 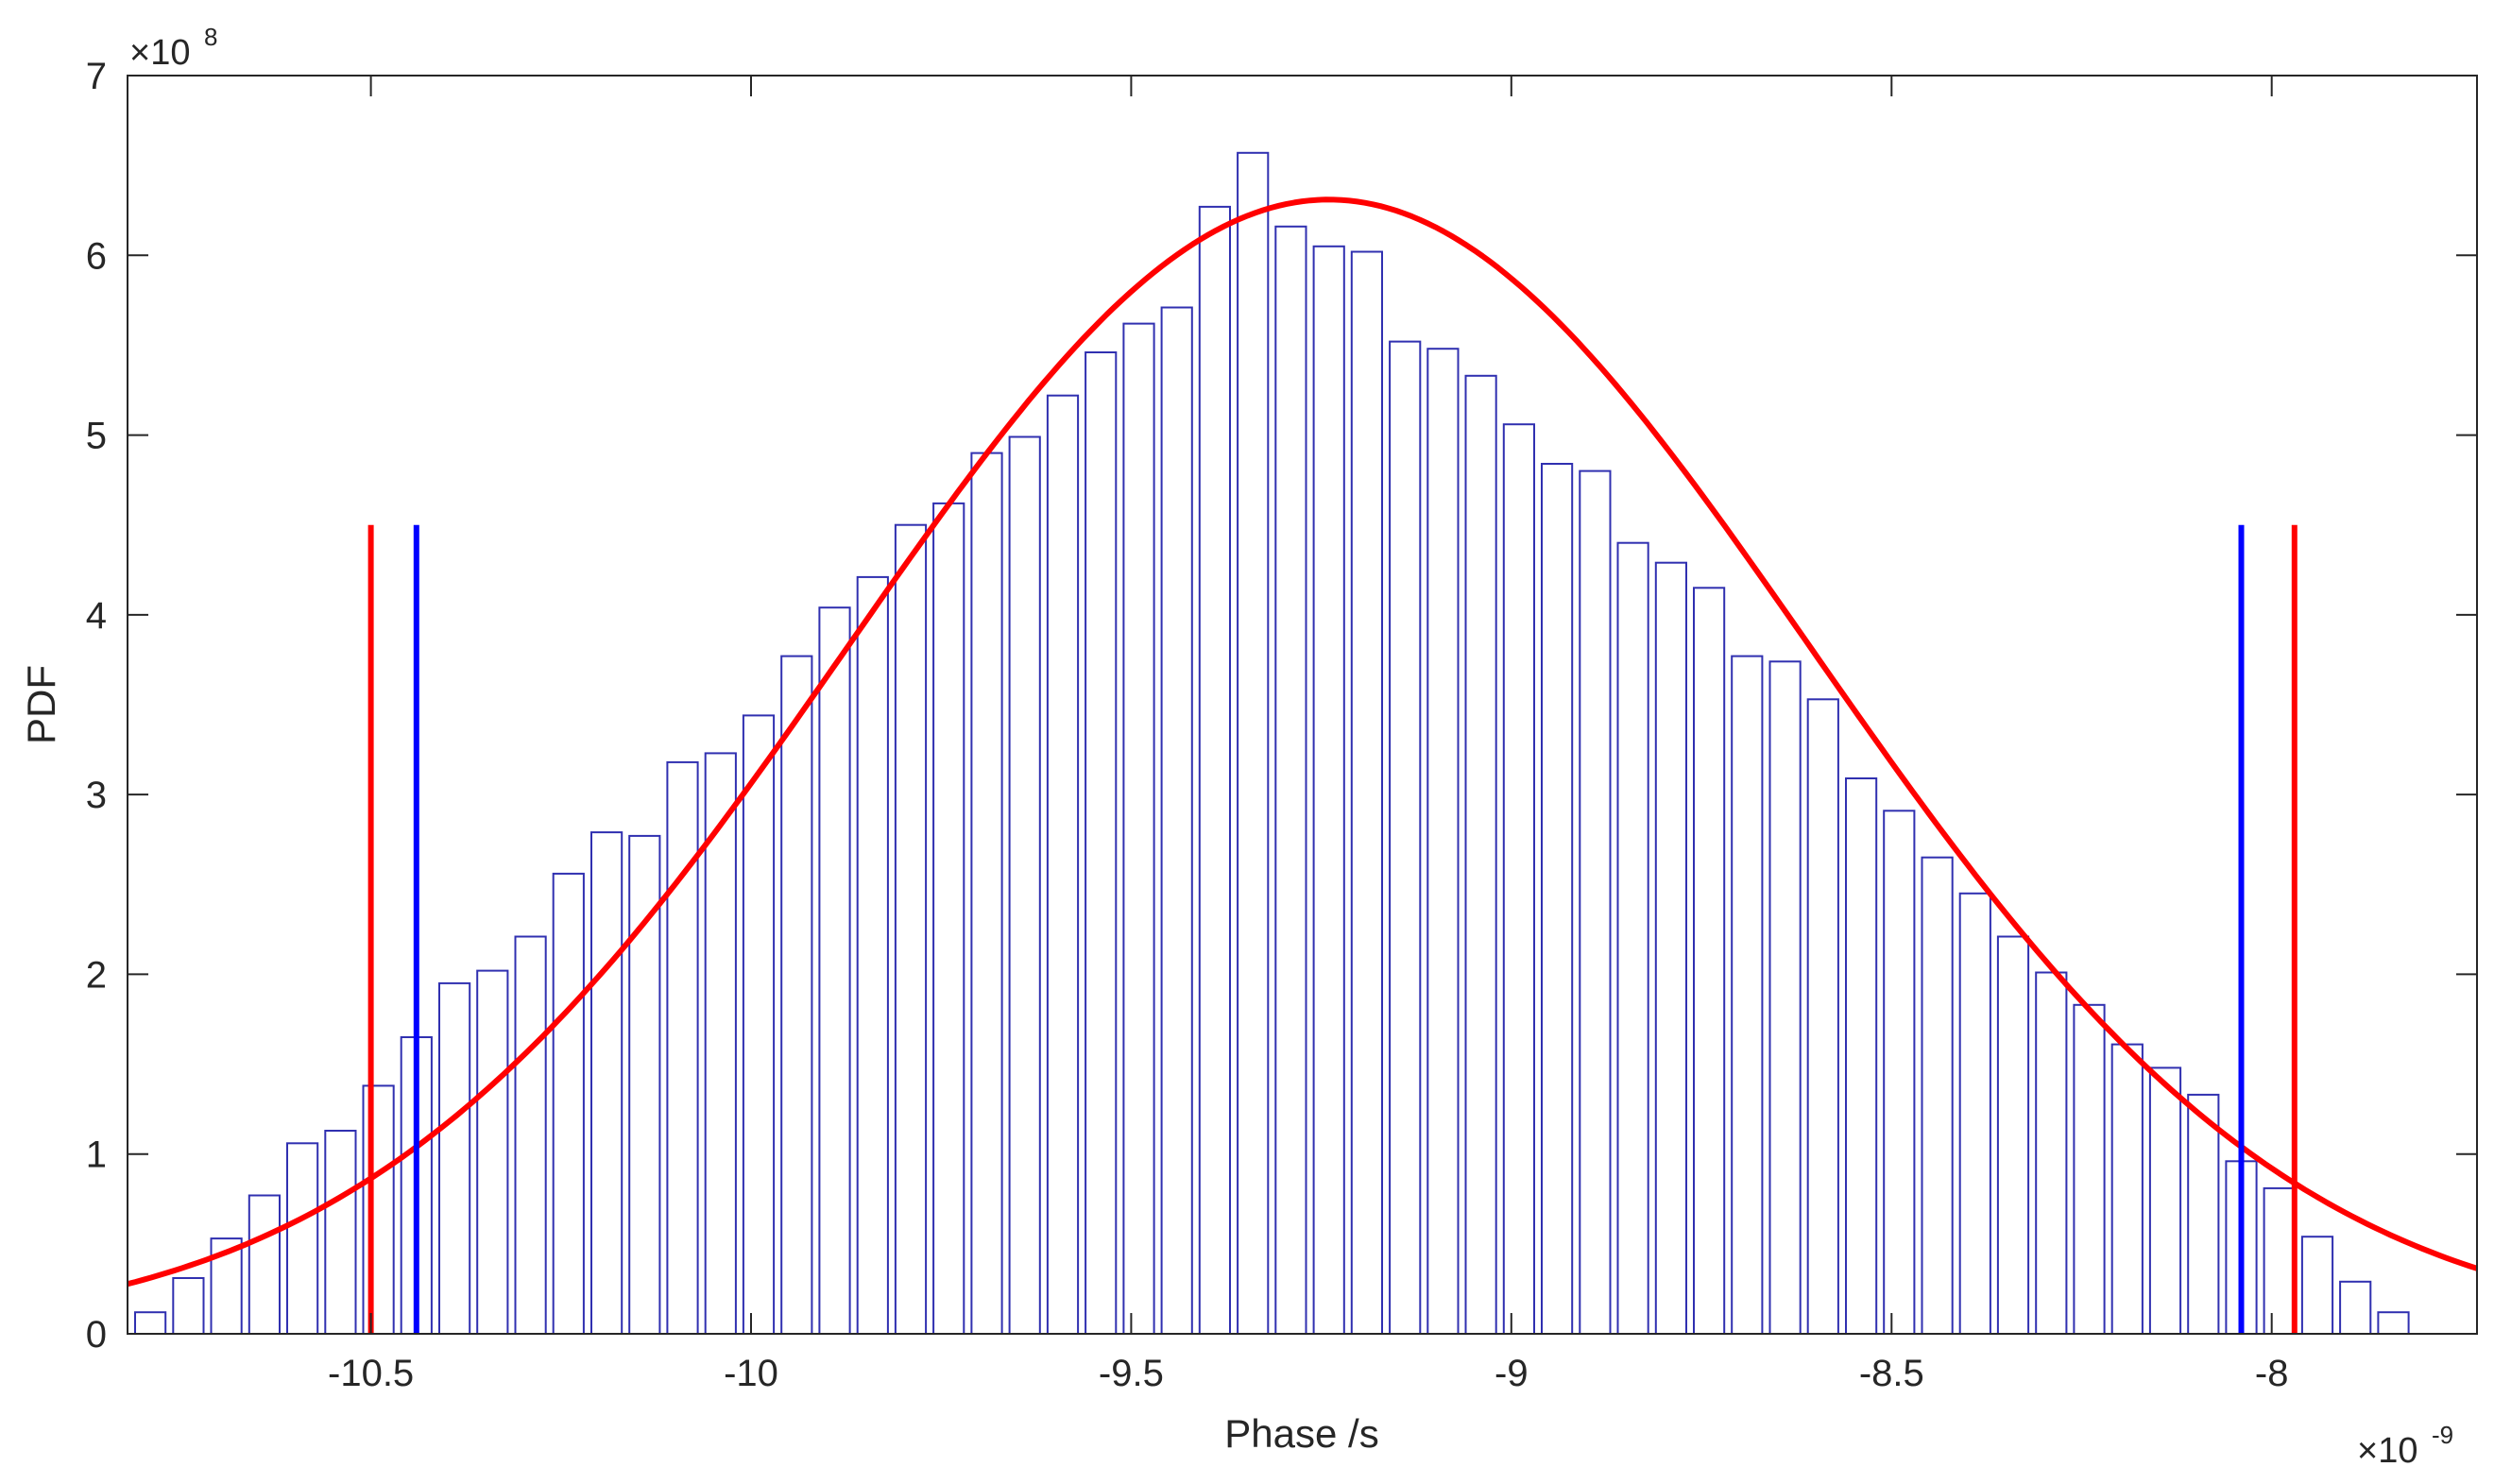 I want to click on y-exponent-power: 8, so click(x=210, y=37).